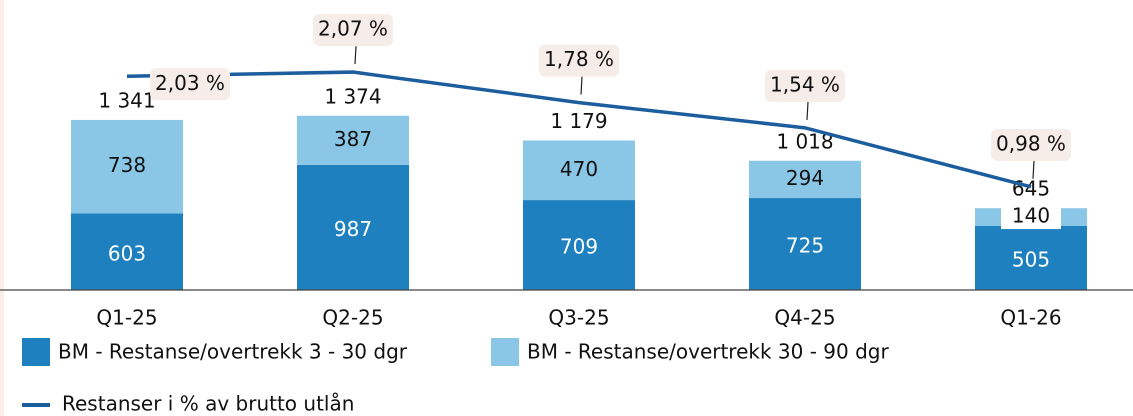  I want to click on line-value-label: 1,54 %, so click(805, 84).